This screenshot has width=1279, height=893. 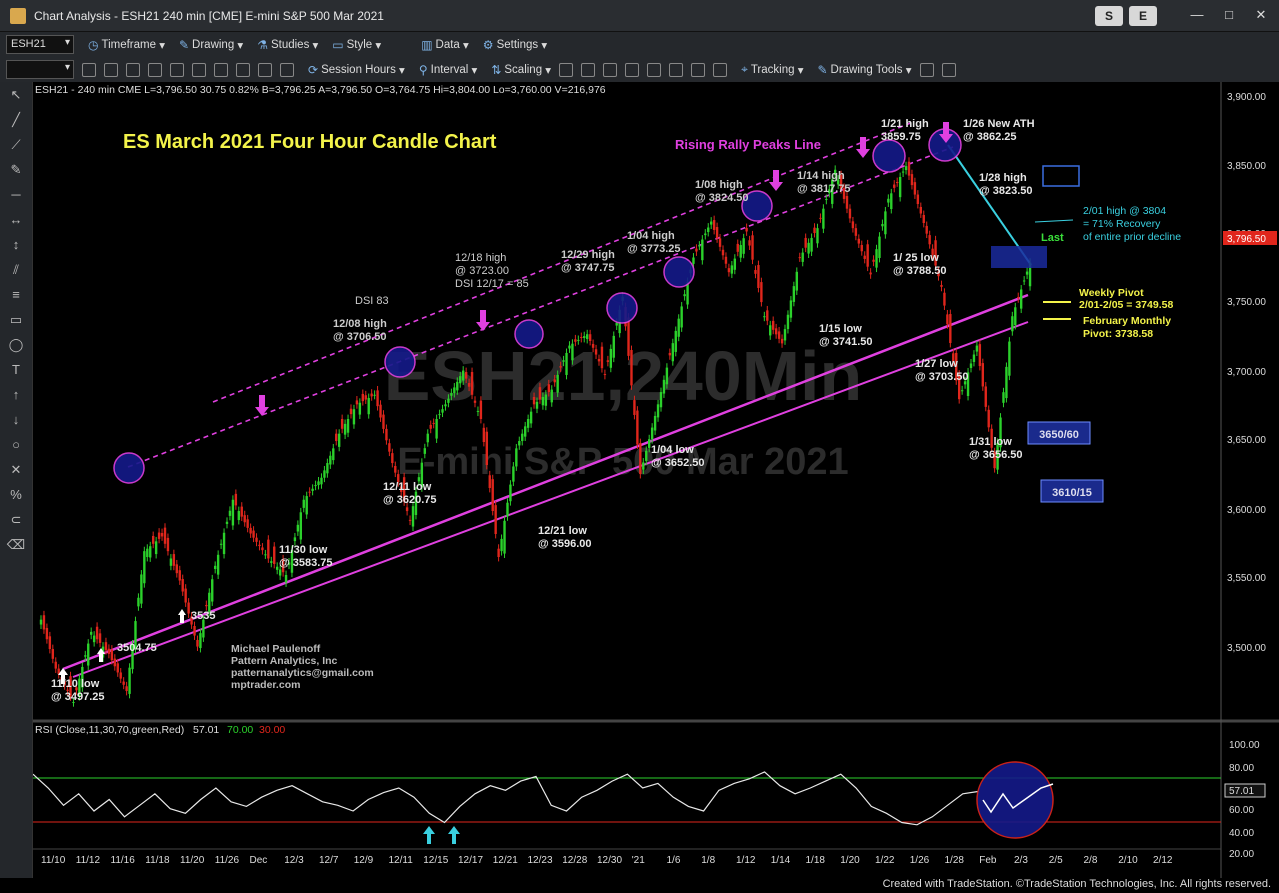 What do you see at coordinates (16, 519) in the screenshot?
I see `magnet-icon: ⊂` at bounding box center [16, 519].